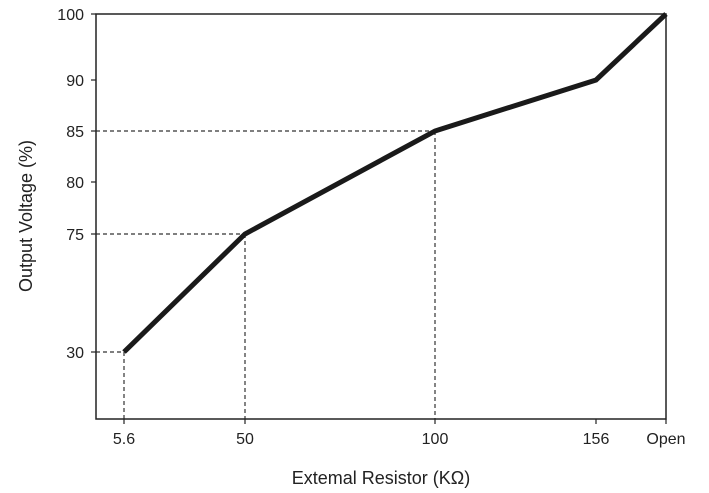  I want to click on y-tick-label: 100, so click(70, 15).